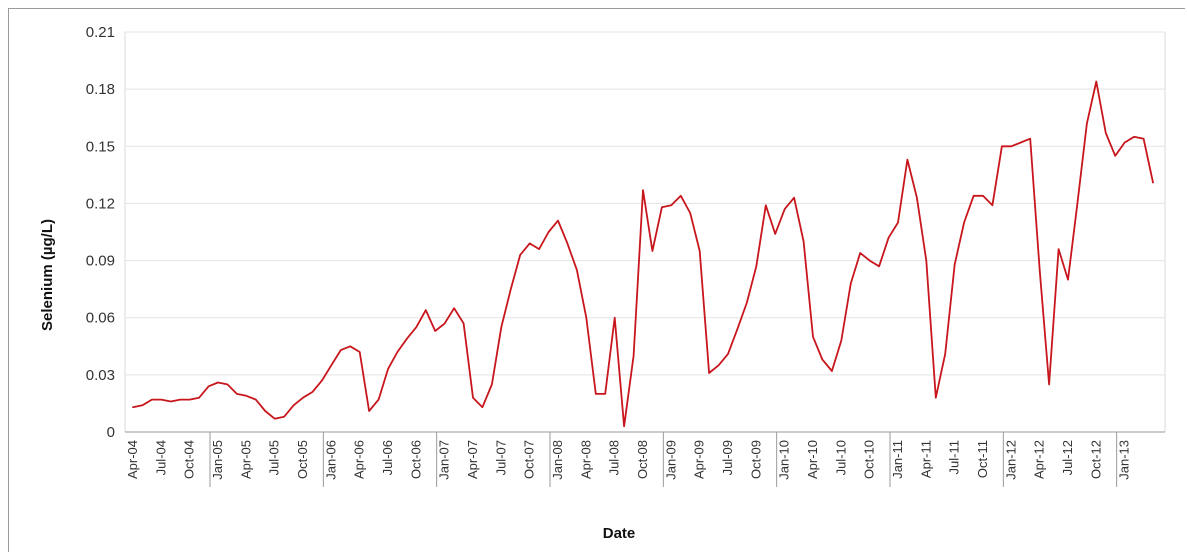 This screenshot has height=554, width=1187. Describe the element at coordinates (755, 459) in the screenshot. I see `x-tick-label: Oct-09` at that location.